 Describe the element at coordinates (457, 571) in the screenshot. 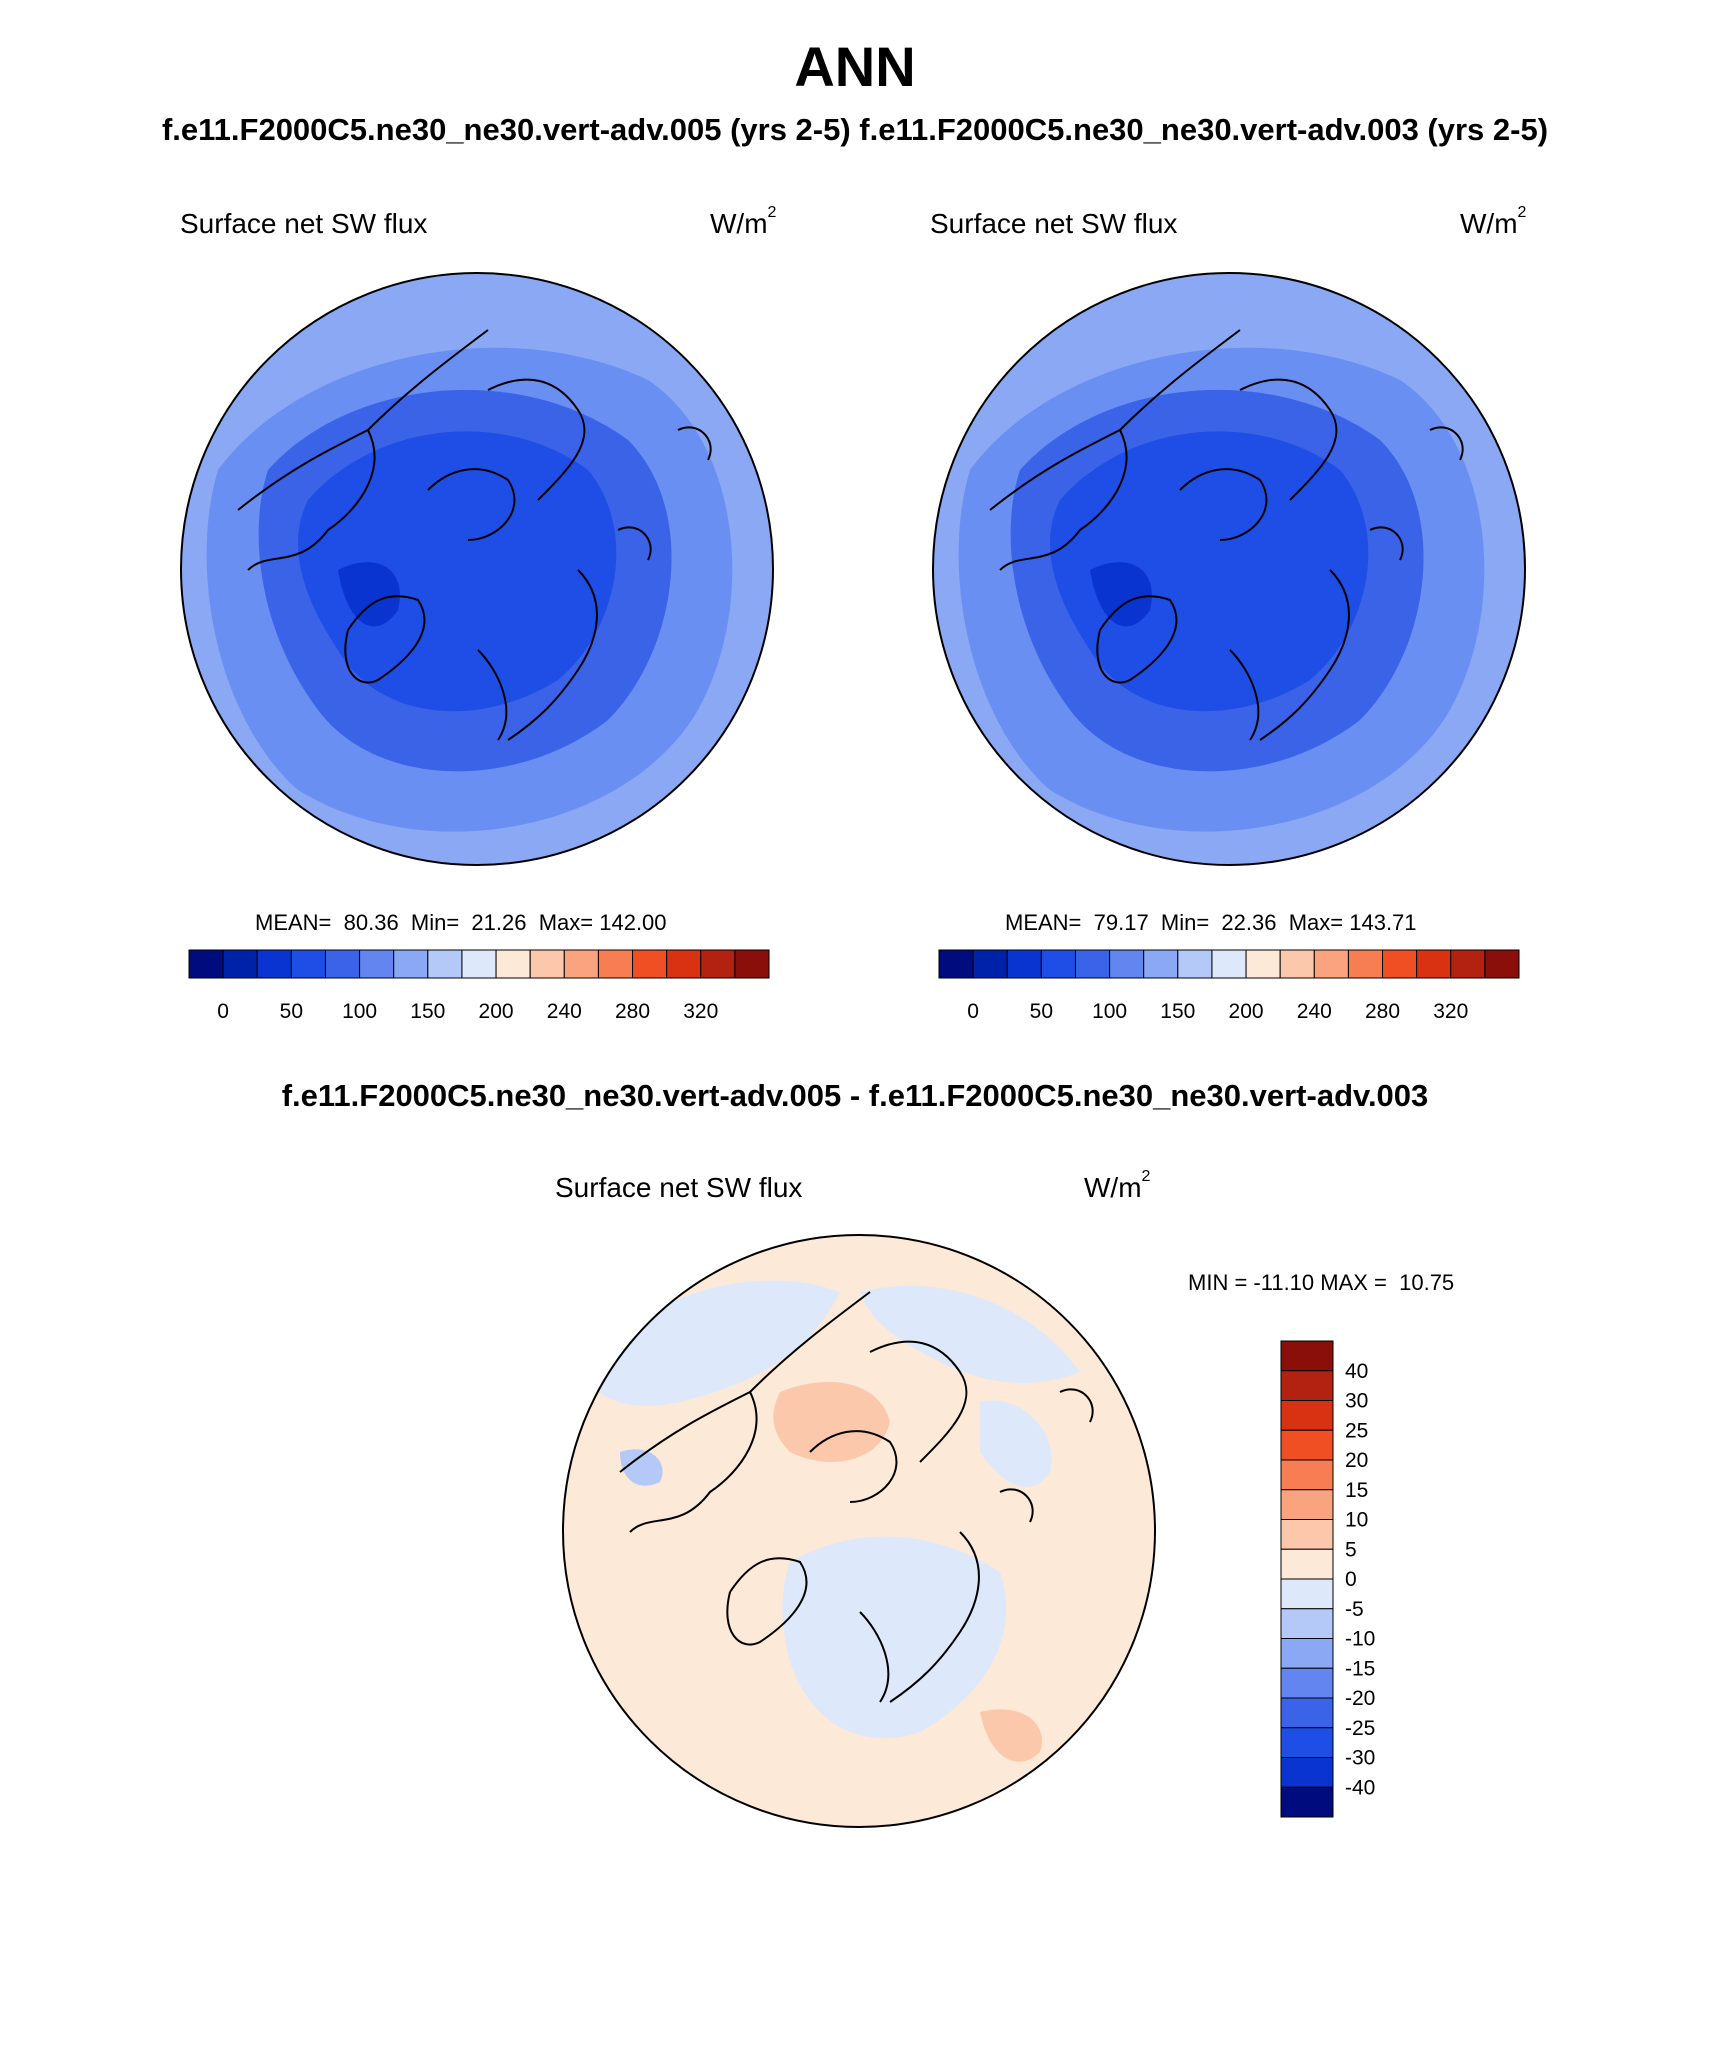

I see `panel1-field-inner` at that location.